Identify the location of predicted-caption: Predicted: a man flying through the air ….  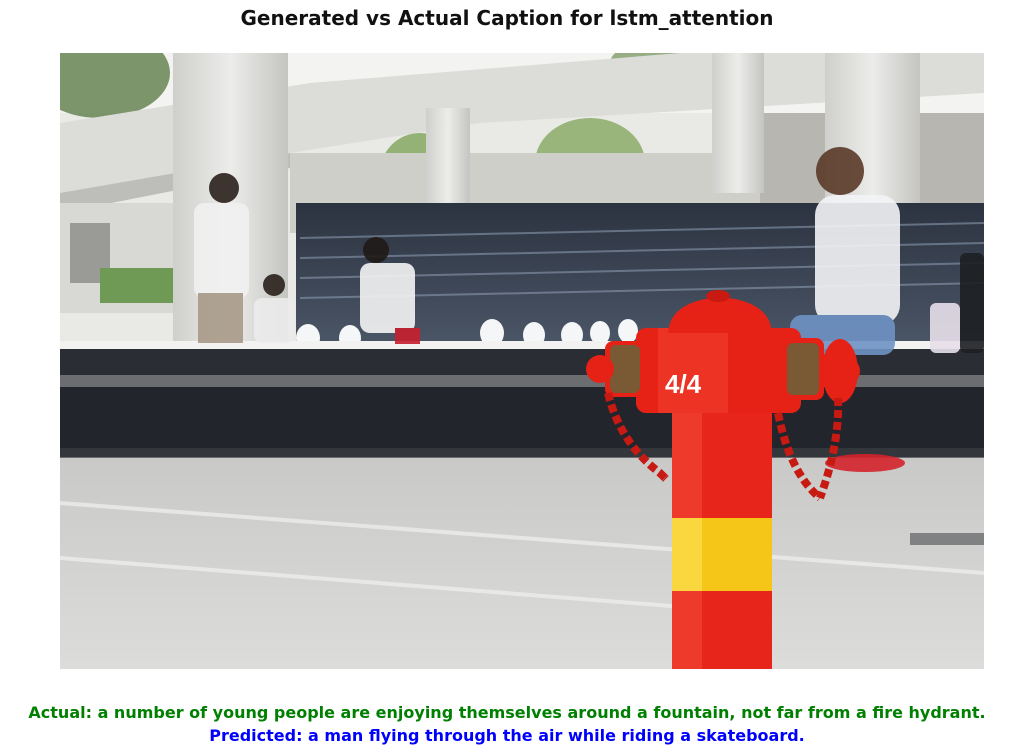
(507, 735).